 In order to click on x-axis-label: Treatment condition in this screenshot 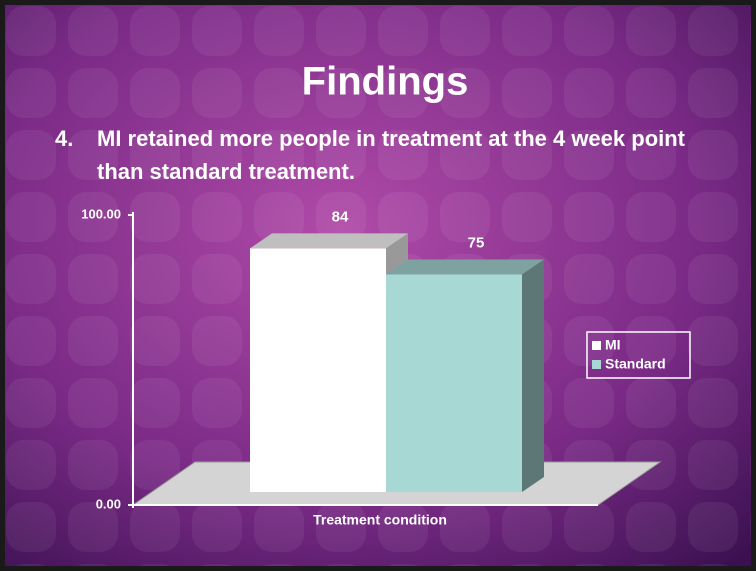, I will do `click(380, 520)`.